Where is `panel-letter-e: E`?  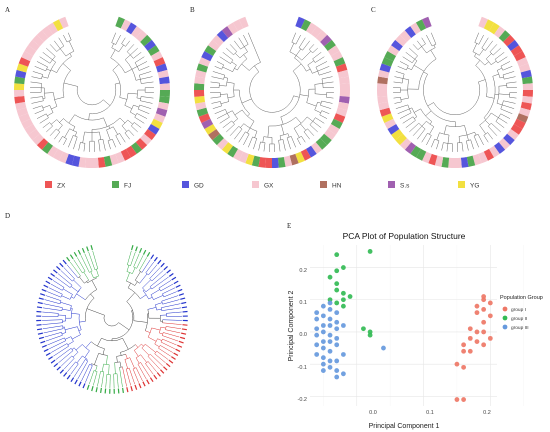
panel-letter-e: E is located at coordinates (289, 226).